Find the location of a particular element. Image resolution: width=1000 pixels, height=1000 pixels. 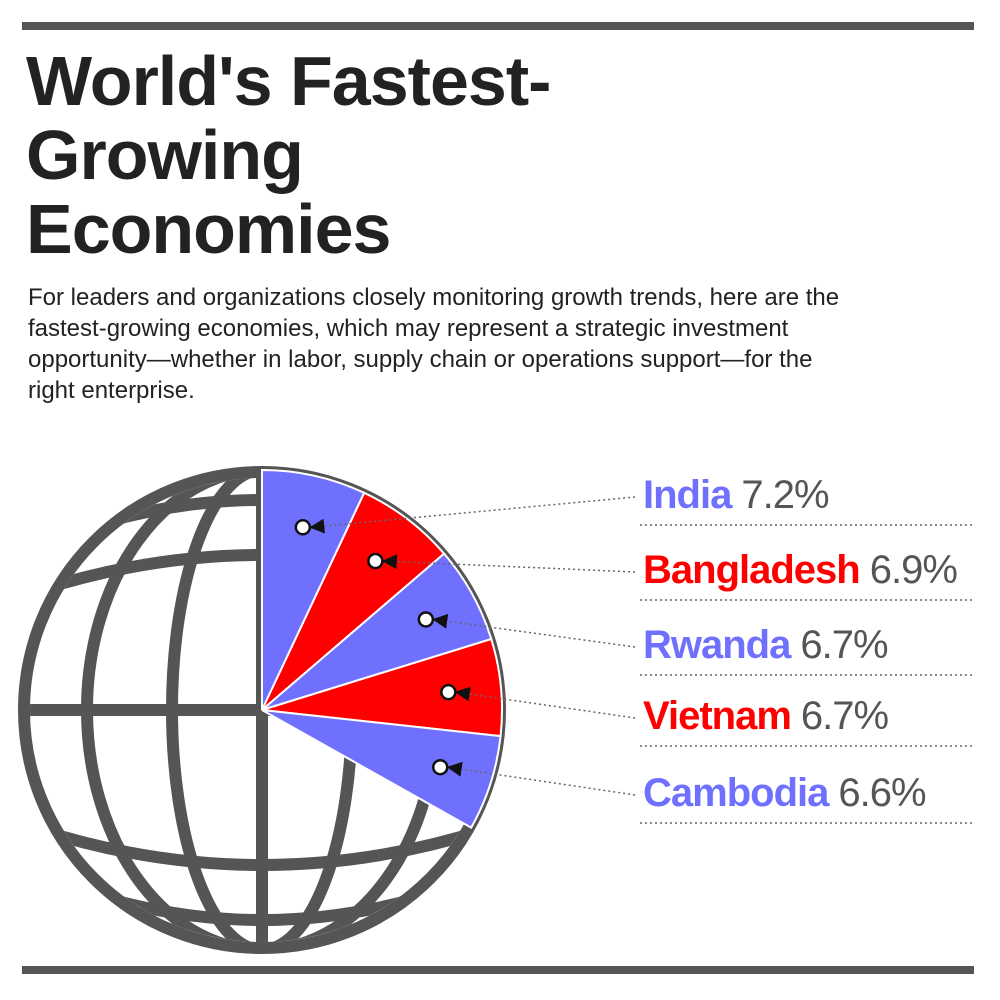

data-label: Rwanda 6.7% is located at coordinates (765, 645).